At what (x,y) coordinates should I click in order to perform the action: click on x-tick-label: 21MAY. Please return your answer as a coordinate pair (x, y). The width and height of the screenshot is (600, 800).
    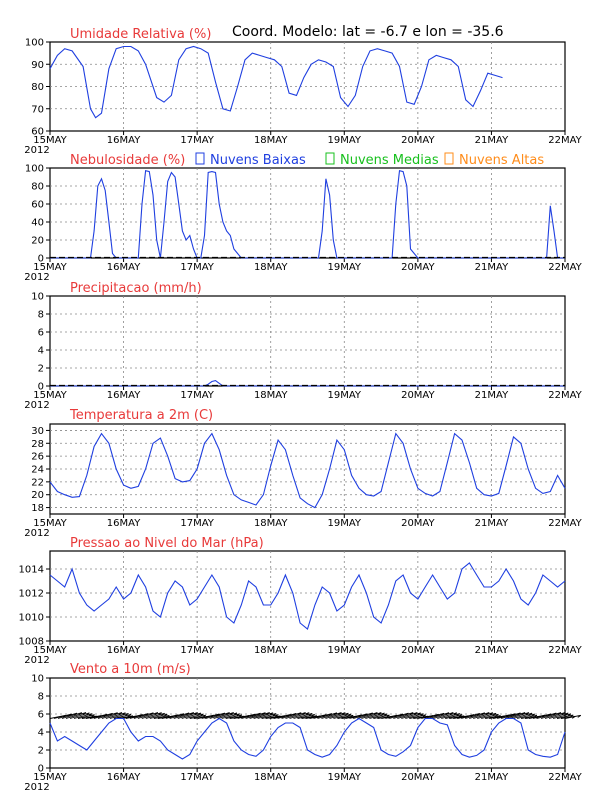
    Looking at the image, I should click on (492, 650).